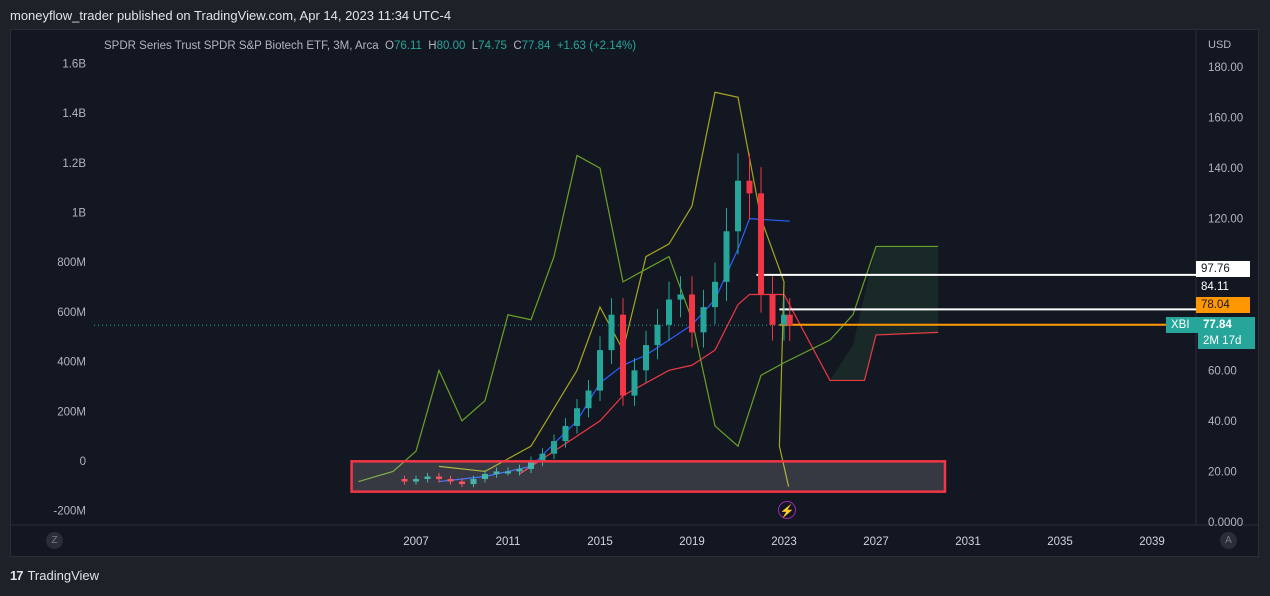 The image size is (1270, 596). Describe the element at coordinates (1222, 422) in the screenshot. I see `price-tick-label: 40.00` at that location.